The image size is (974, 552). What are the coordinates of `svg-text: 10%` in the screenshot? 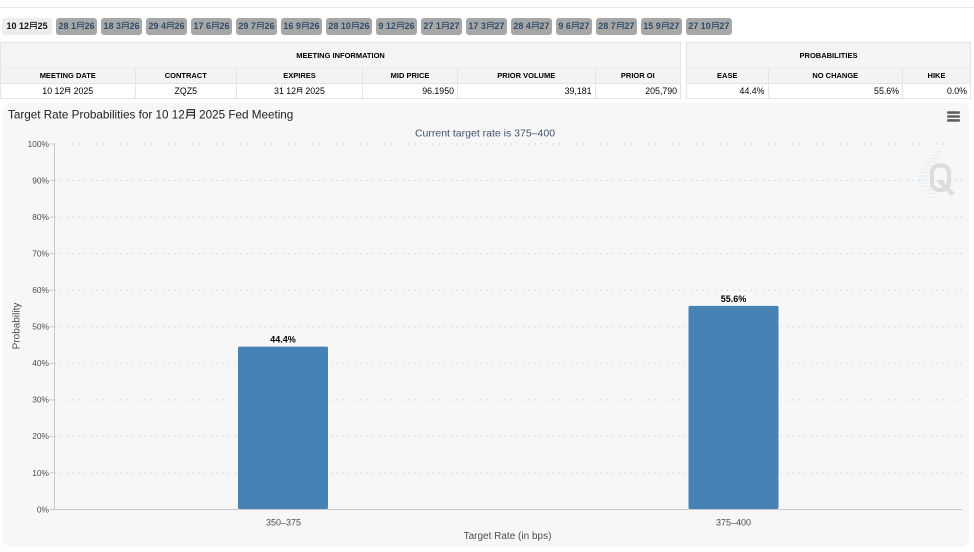 It's located at (40, 473).